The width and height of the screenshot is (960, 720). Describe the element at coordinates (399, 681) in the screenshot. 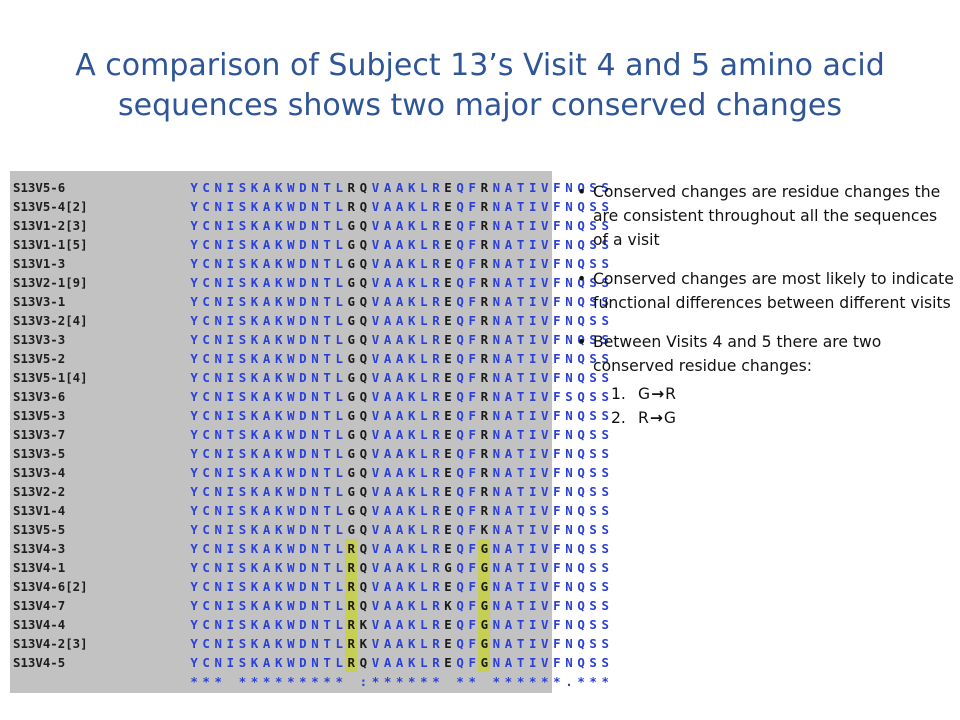

I see `consensus-symbols: * * * * * * * * * * * * : * * * * * * * * * * * * * *. * * *` at that location.